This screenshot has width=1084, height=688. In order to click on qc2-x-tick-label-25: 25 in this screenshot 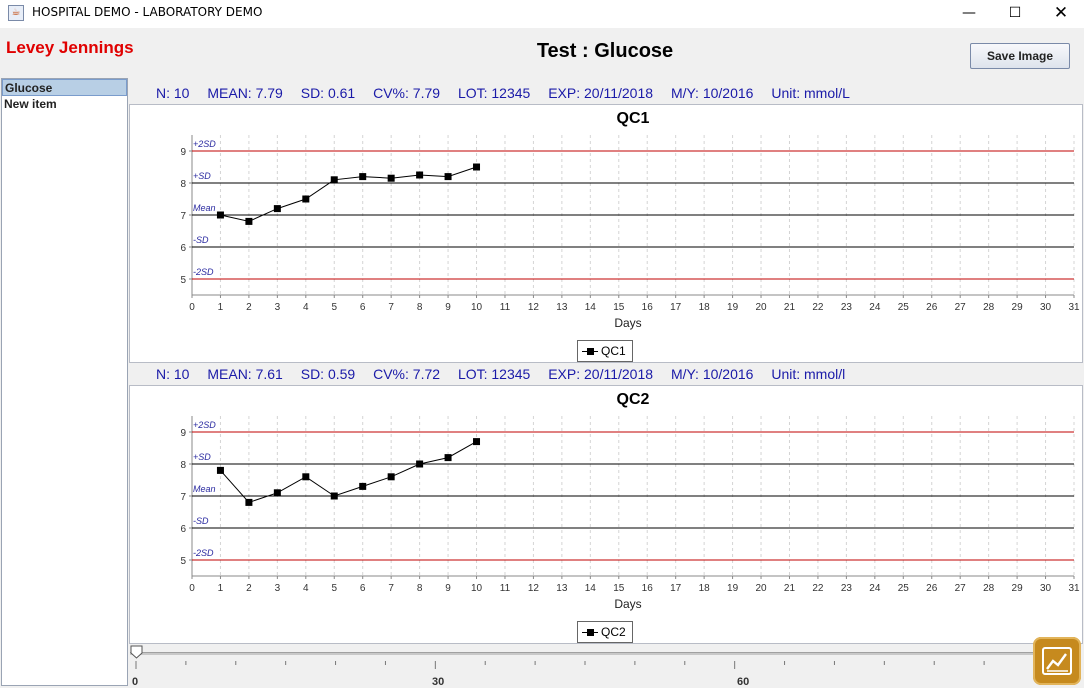, I will do `click(904, 588)`.